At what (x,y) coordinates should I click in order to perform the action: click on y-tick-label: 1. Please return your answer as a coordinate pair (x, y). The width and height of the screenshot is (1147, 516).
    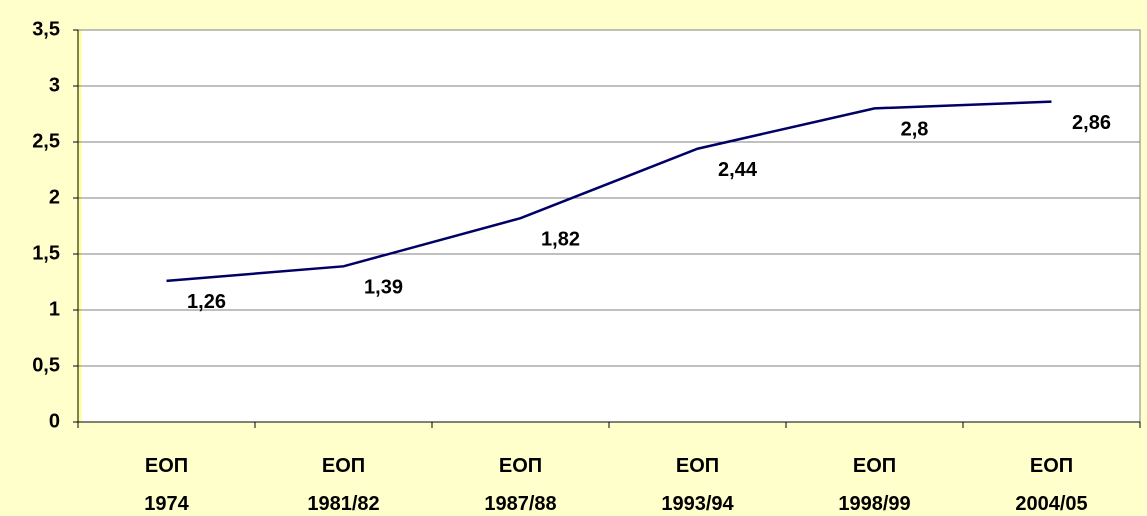
    Looking at the image, I should click on (54, 309).